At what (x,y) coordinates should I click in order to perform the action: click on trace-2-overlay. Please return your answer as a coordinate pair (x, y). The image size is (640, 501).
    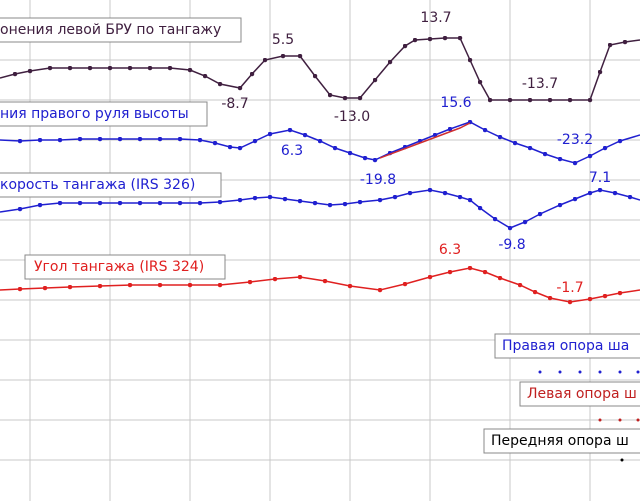
    Looking at the image, I should click on (425, 140).